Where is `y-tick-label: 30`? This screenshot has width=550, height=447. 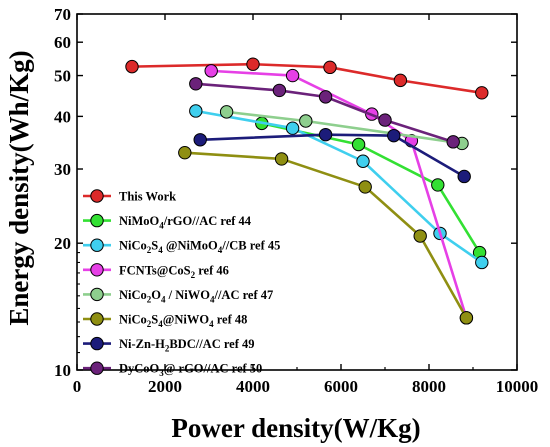 y-tick-label: 30 is located at coordinates (62, 169).